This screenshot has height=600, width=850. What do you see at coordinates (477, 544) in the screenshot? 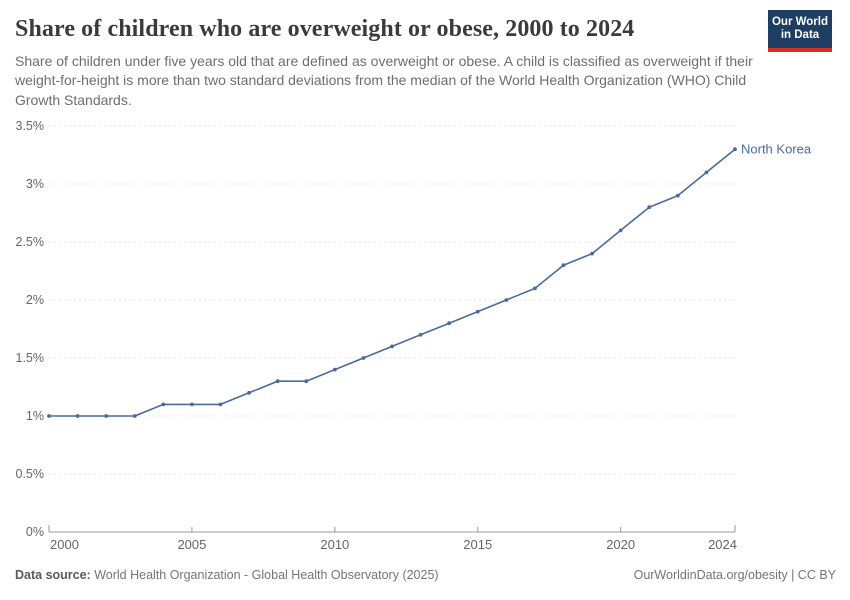
I see `x-axis-tick-label: 2015` at bounding box center [477, 544].